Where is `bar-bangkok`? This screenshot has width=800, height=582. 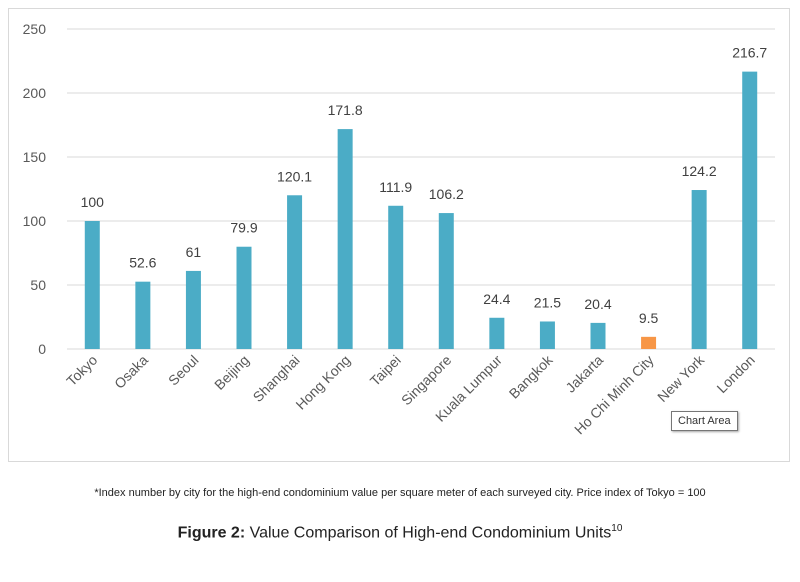 bar-bangkok is located at coordinates (547, 335).